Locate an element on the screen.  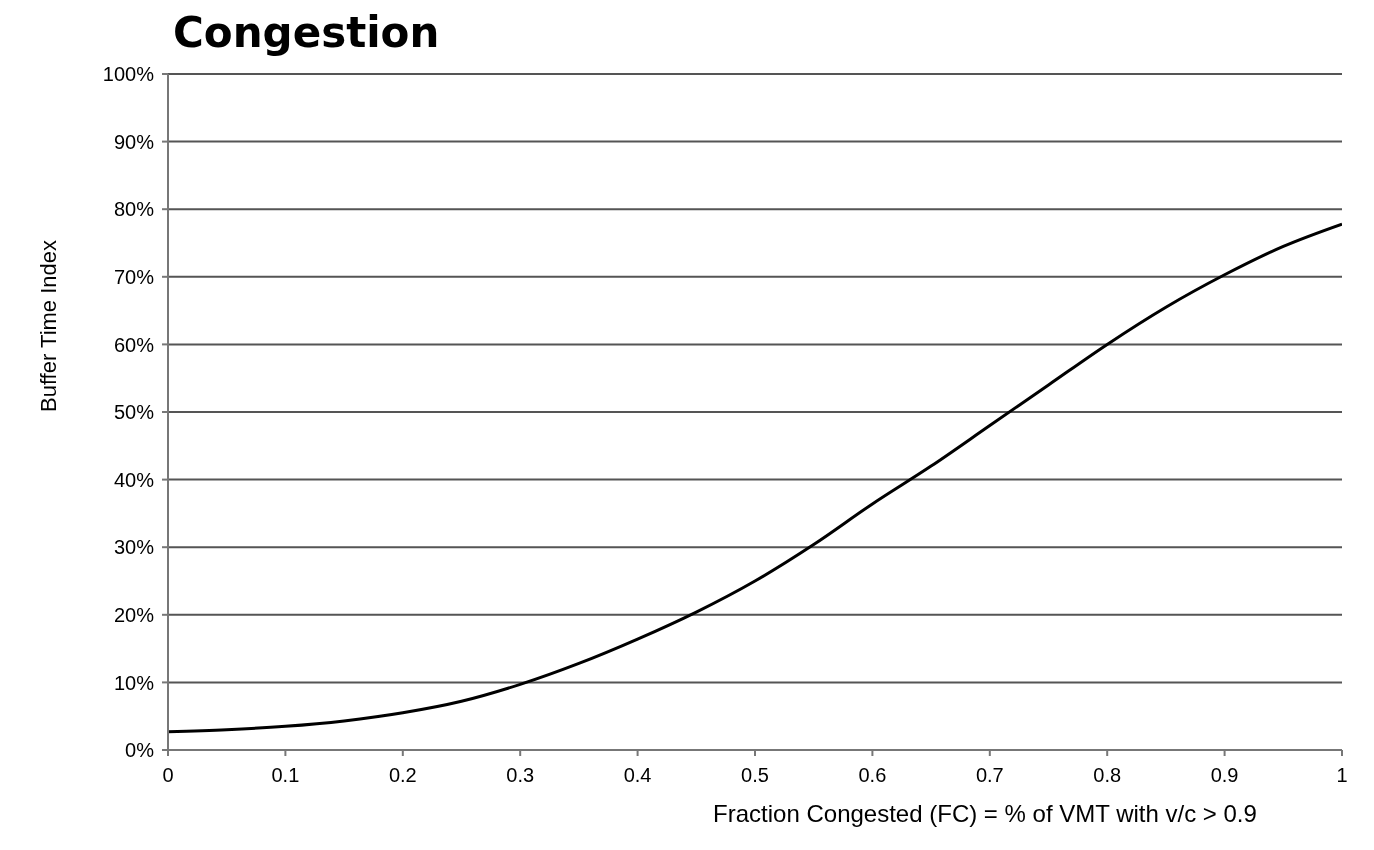
y-tick-label: 70% is located at coordinates (134, 276).